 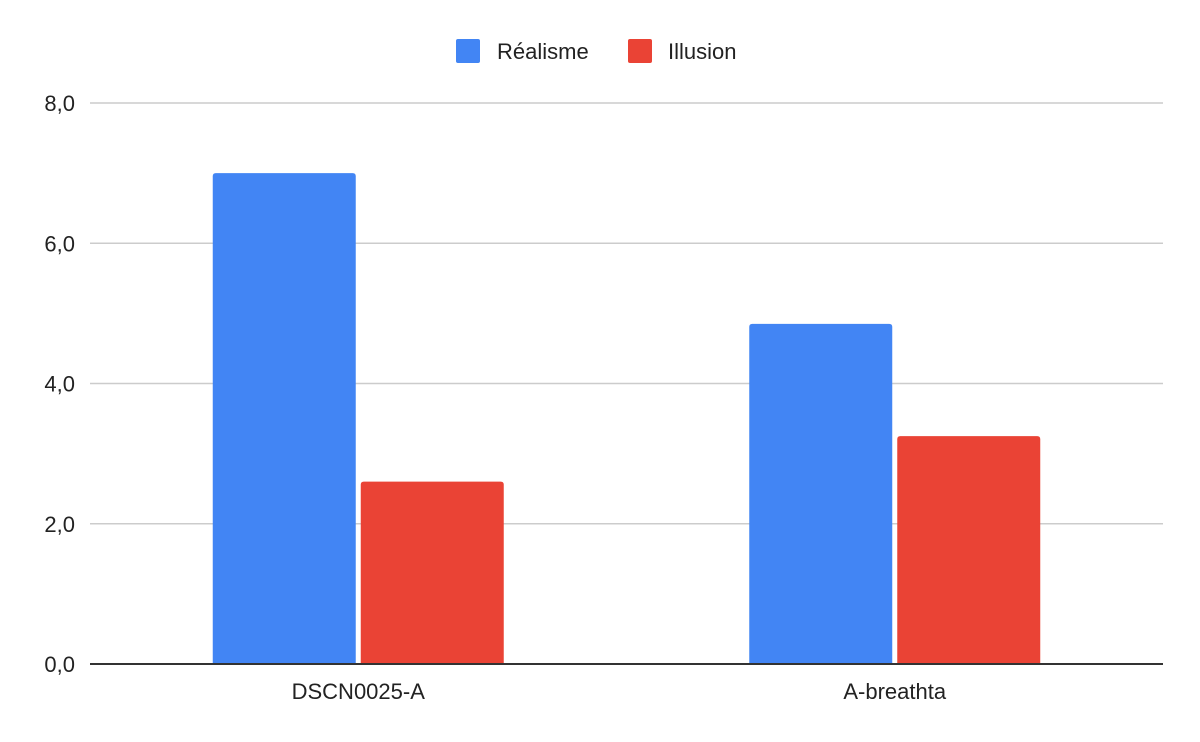 I want to click on x-tick-label: DSCN0025-A, so click(x=359, y=691).